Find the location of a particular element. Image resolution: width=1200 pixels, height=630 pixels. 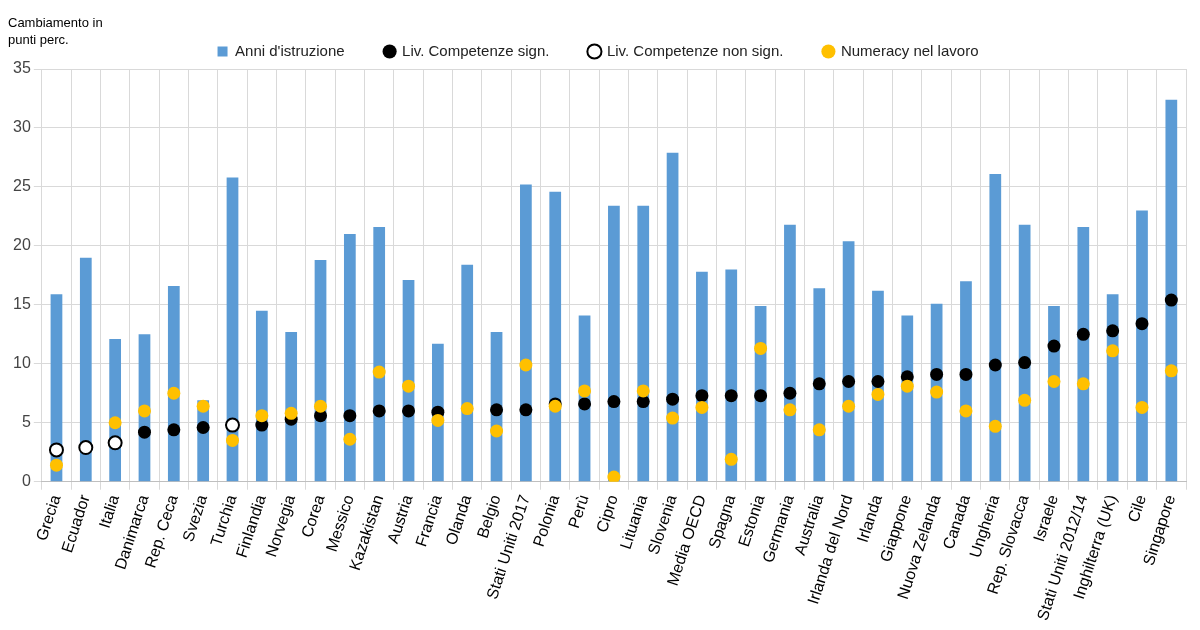

x-tick-label: Spagna is located at coordinates (722, 521).